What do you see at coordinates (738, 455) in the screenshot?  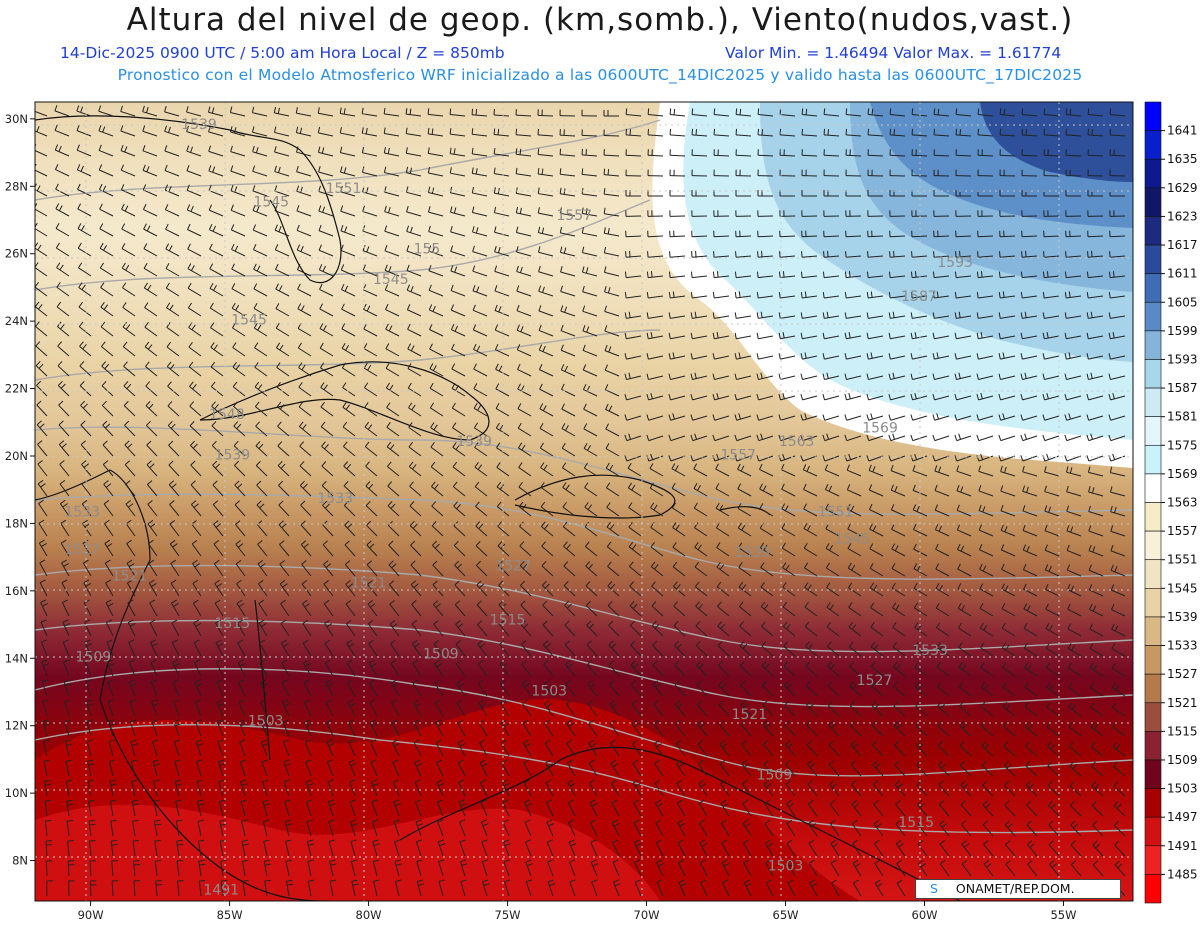 I see `contour-label: 1557` at bounding box center [738, 455].